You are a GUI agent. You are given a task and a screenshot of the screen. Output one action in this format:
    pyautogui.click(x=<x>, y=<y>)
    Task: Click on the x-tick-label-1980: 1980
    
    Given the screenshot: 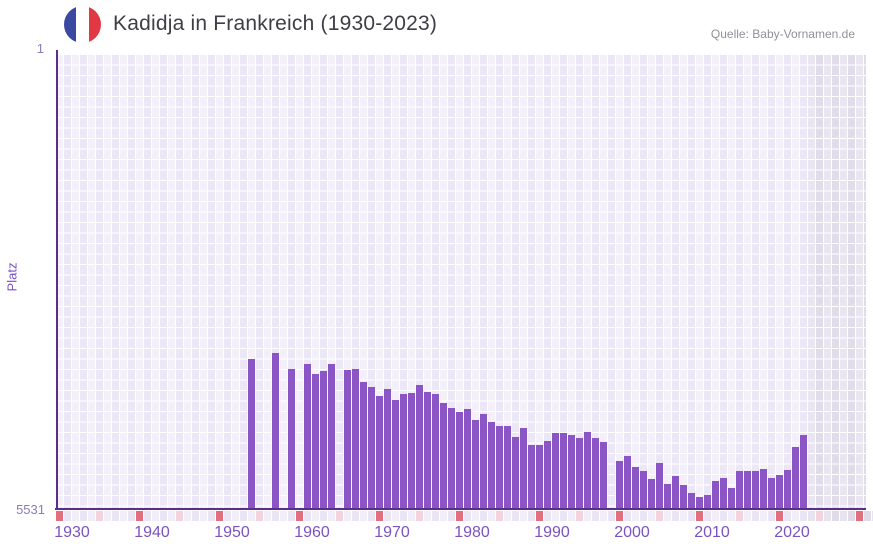 What is the action you would take?
    pyautogui.click(x=472, y=532)
    